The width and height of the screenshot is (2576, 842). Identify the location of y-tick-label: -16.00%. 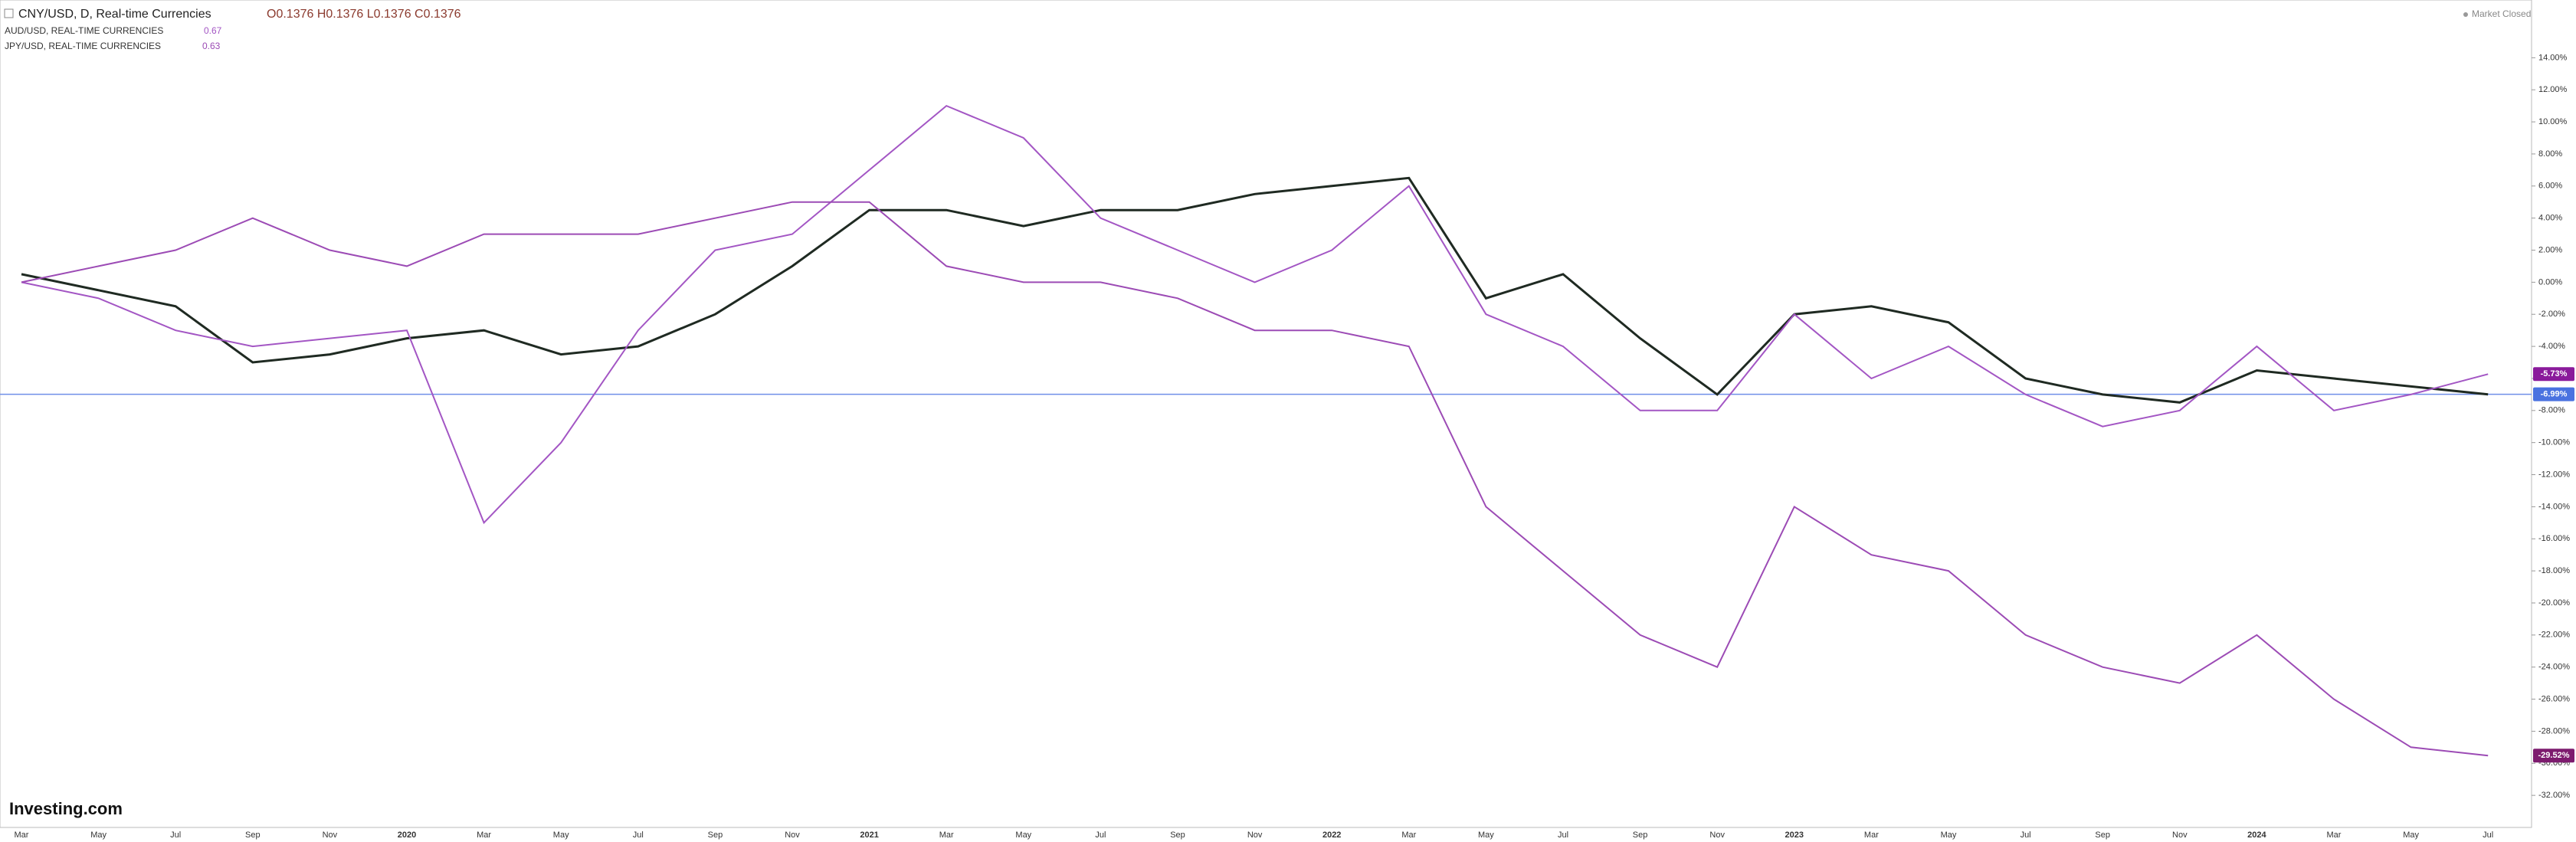
(2554, 538).